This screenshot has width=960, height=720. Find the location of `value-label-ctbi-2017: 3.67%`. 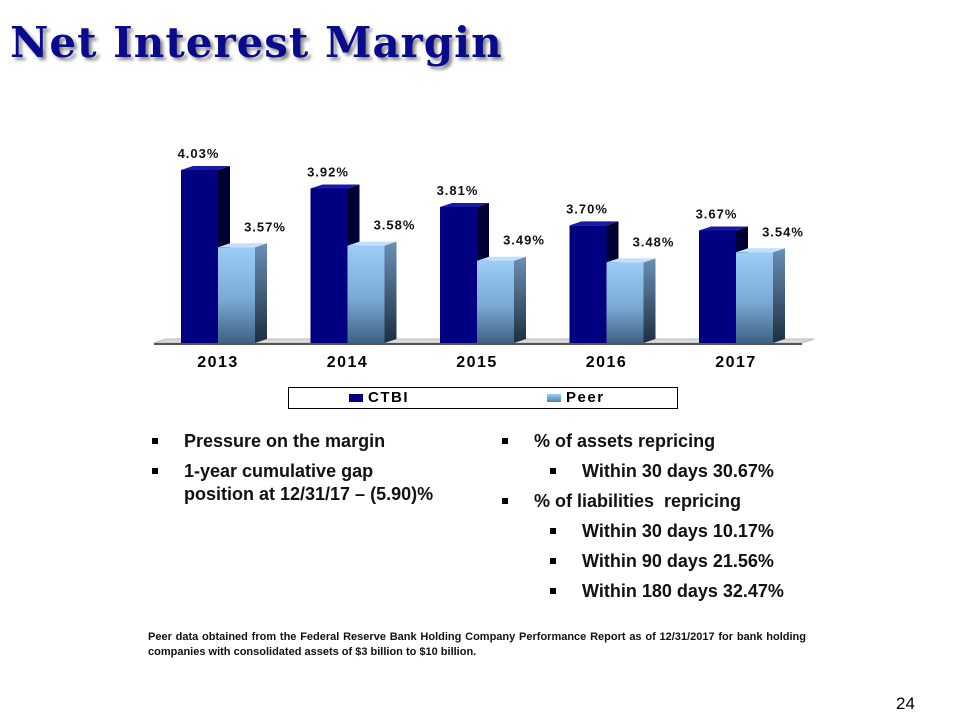

value-label-ctbi-2017: 3.67% is located at coordinates (717, 213).